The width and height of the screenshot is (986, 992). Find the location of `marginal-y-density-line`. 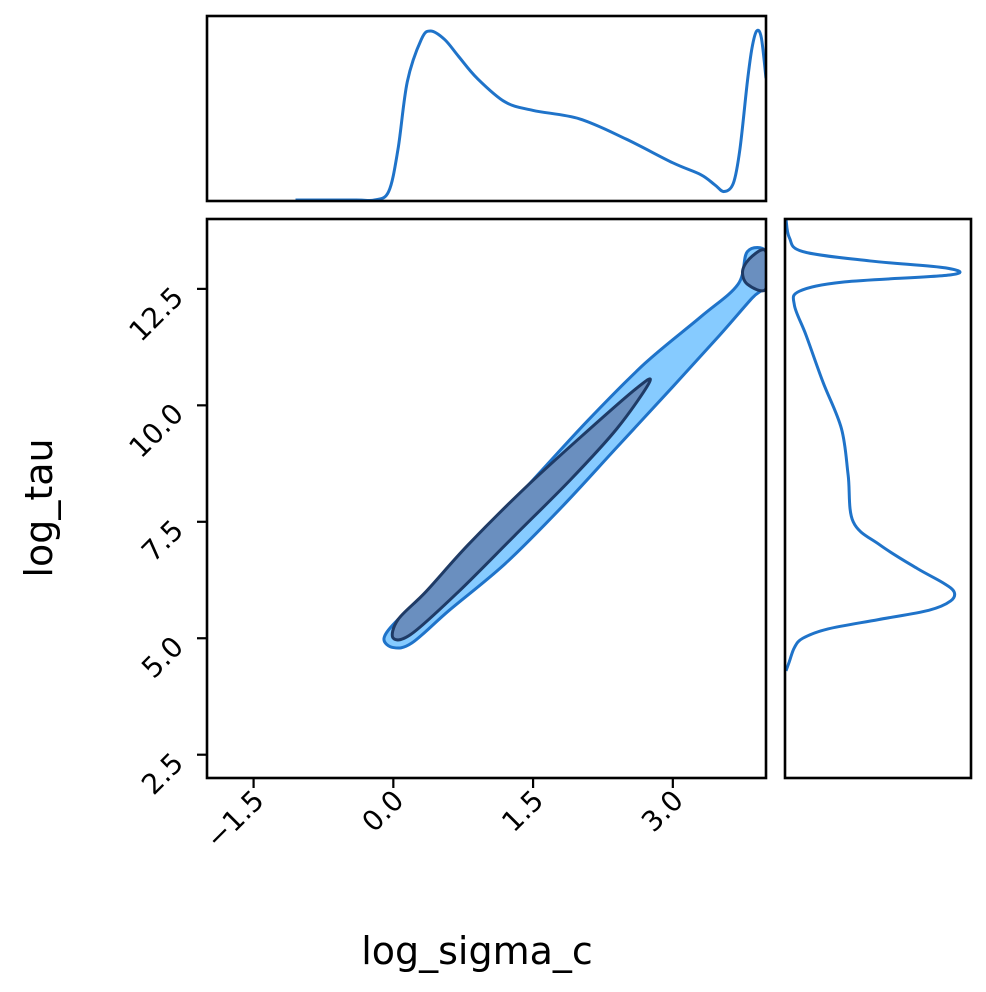

marginal-y-density-line is located at coordinates (873, 445).